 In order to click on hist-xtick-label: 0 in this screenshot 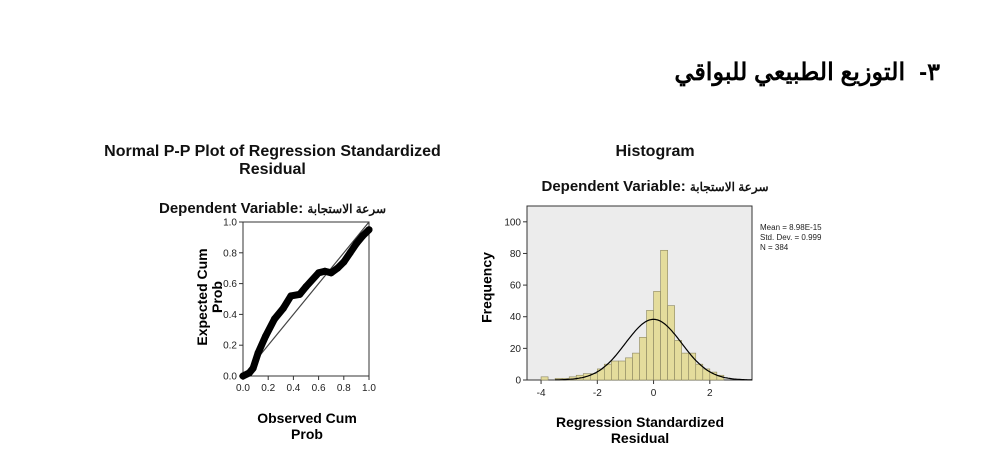, I will do `click(654, 393)`.